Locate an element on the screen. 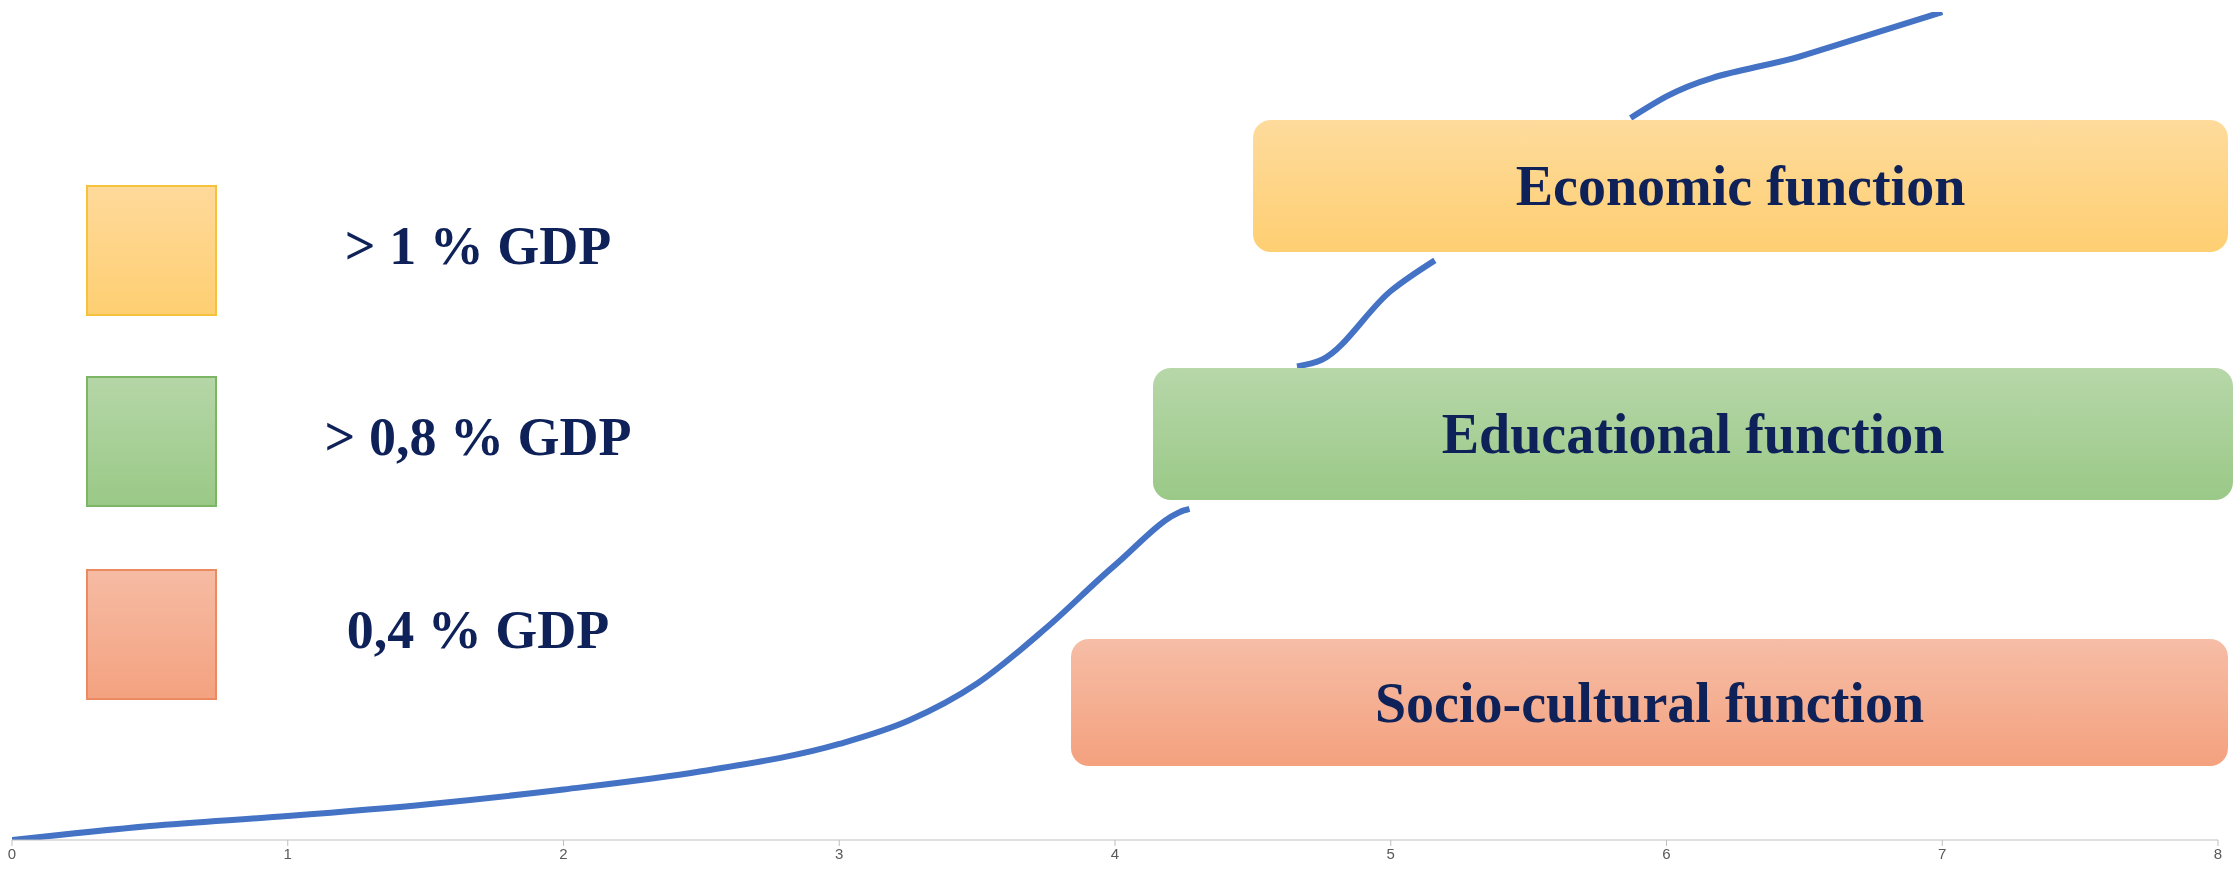 The height and width of the screenshot is (883, 2236). rounded-box: Educational function is located at coordinates (1693, 434).